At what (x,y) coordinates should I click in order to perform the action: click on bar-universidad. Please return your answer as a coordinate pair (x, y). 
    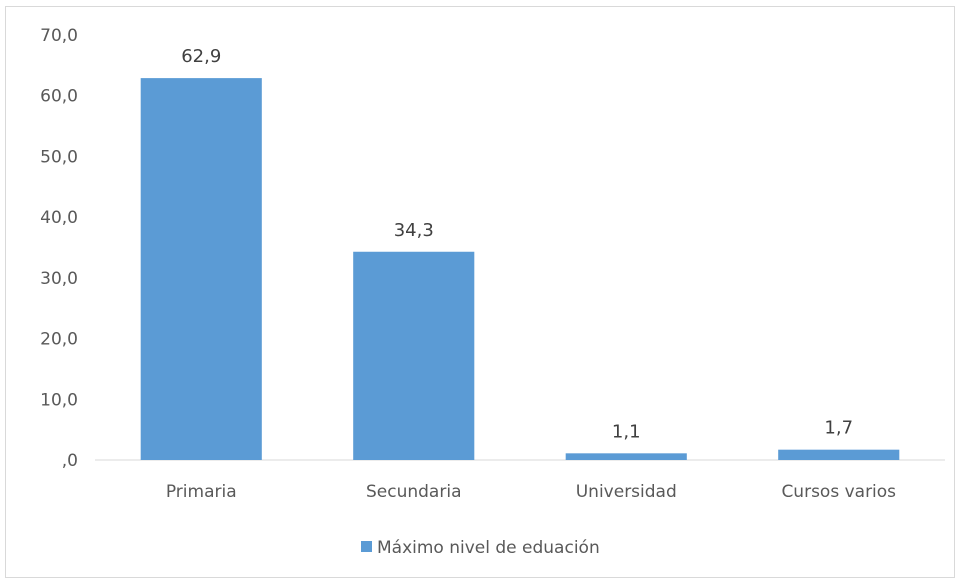
    Looking at the image, I should click on (626, 456).